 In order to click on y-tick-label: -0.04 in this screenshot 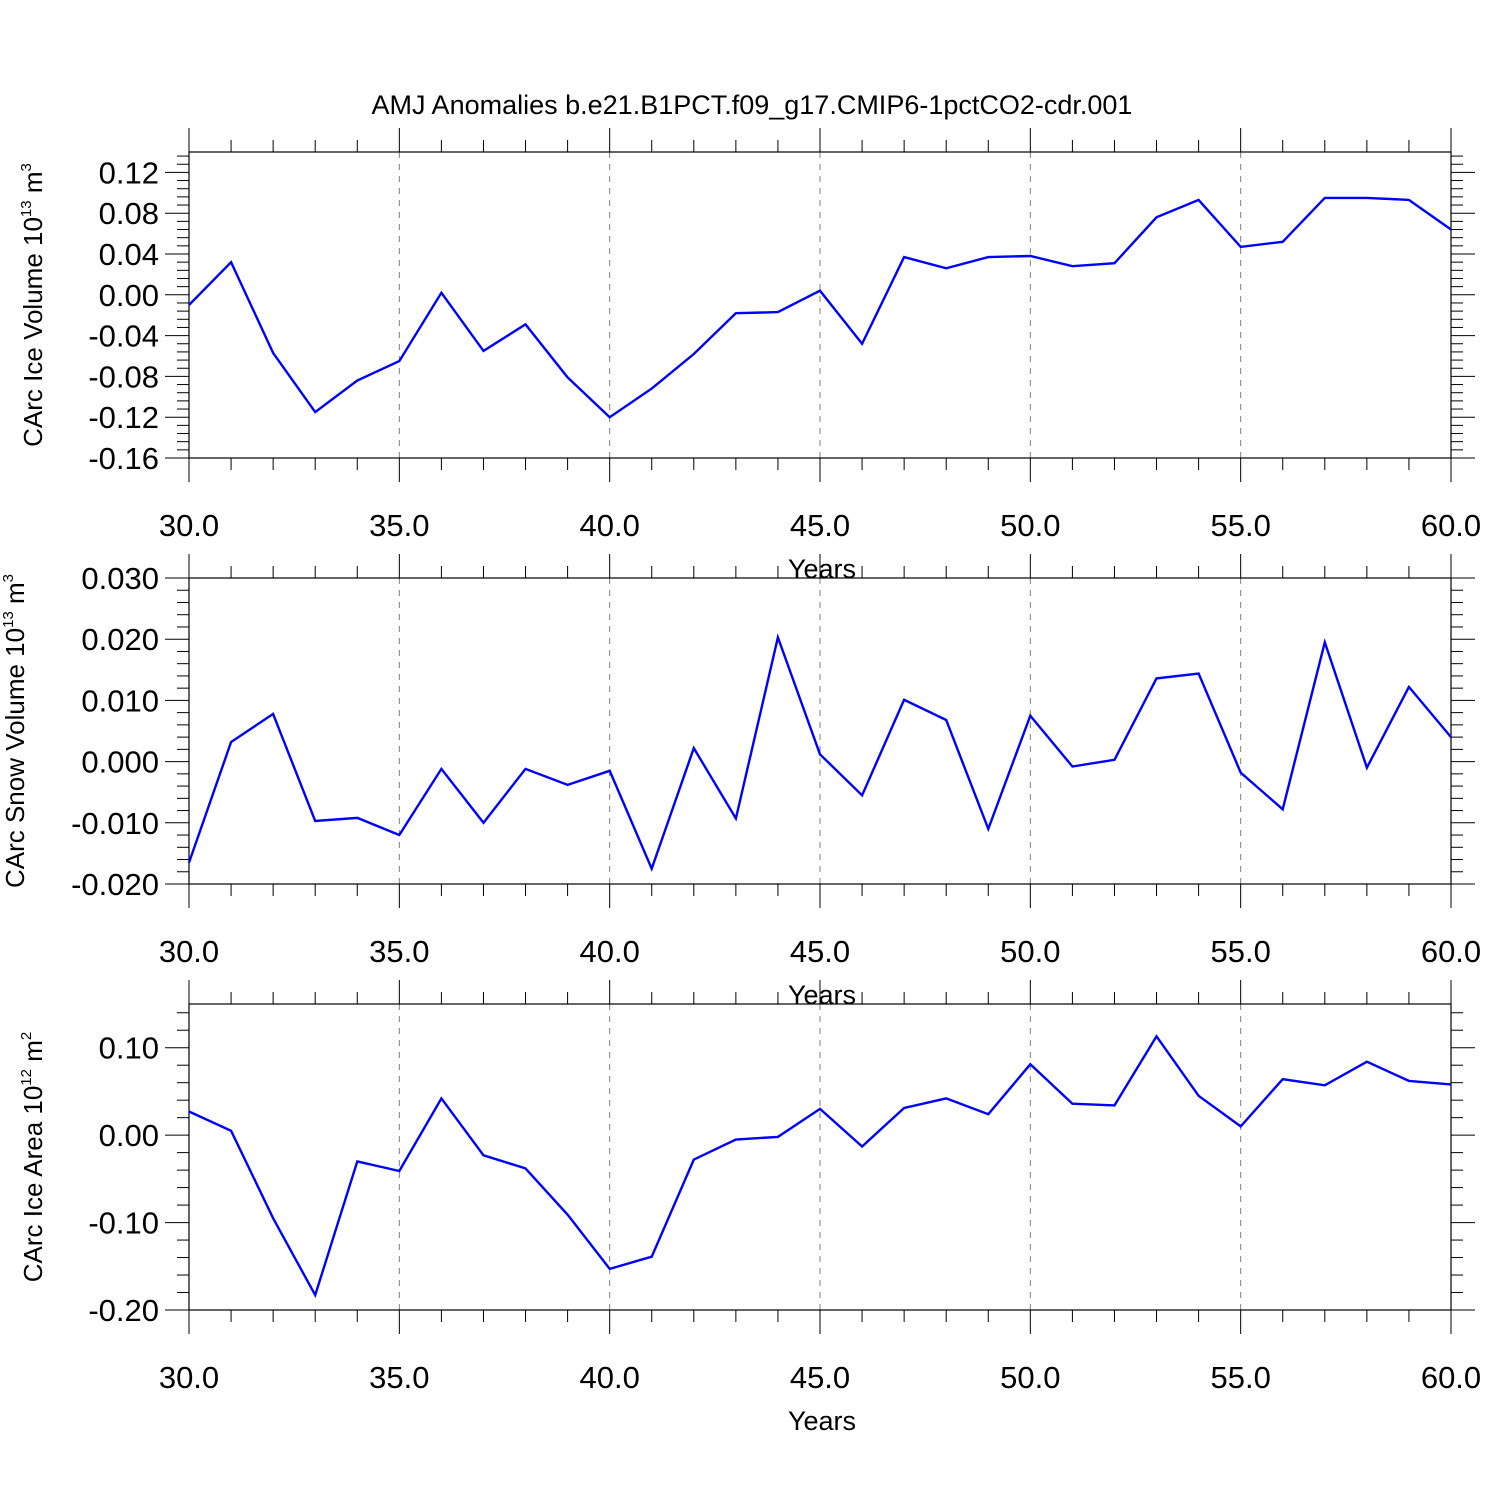, I will do `click(123, 336)`.